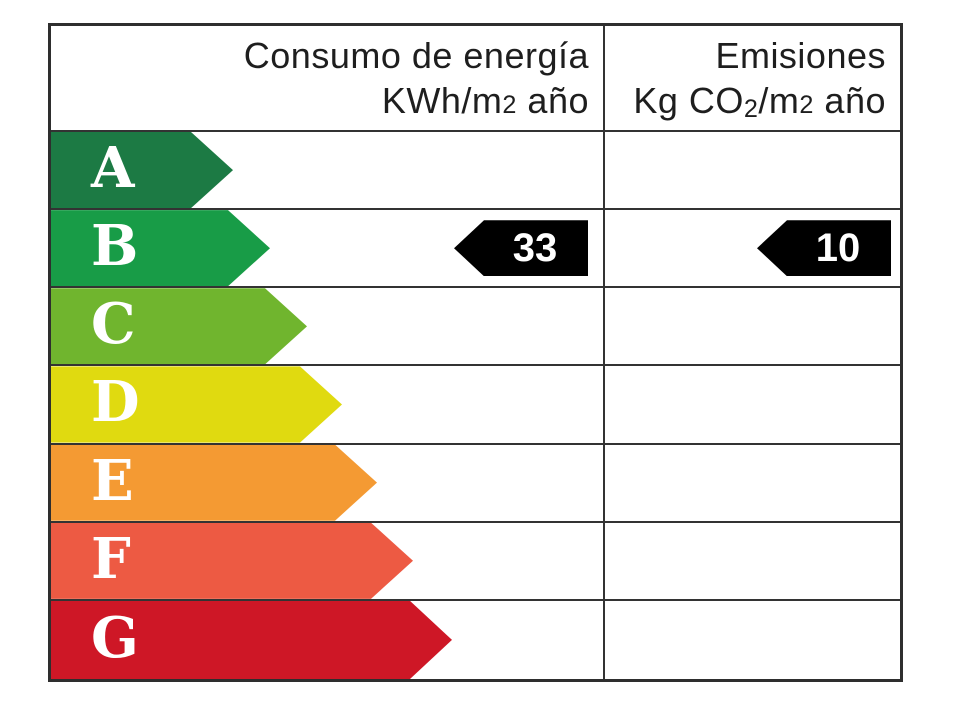  What do you see at coordinates (752, 249) in the screenshot?
I see `row-b-emissions: 10` at bounding box center [752, 249].